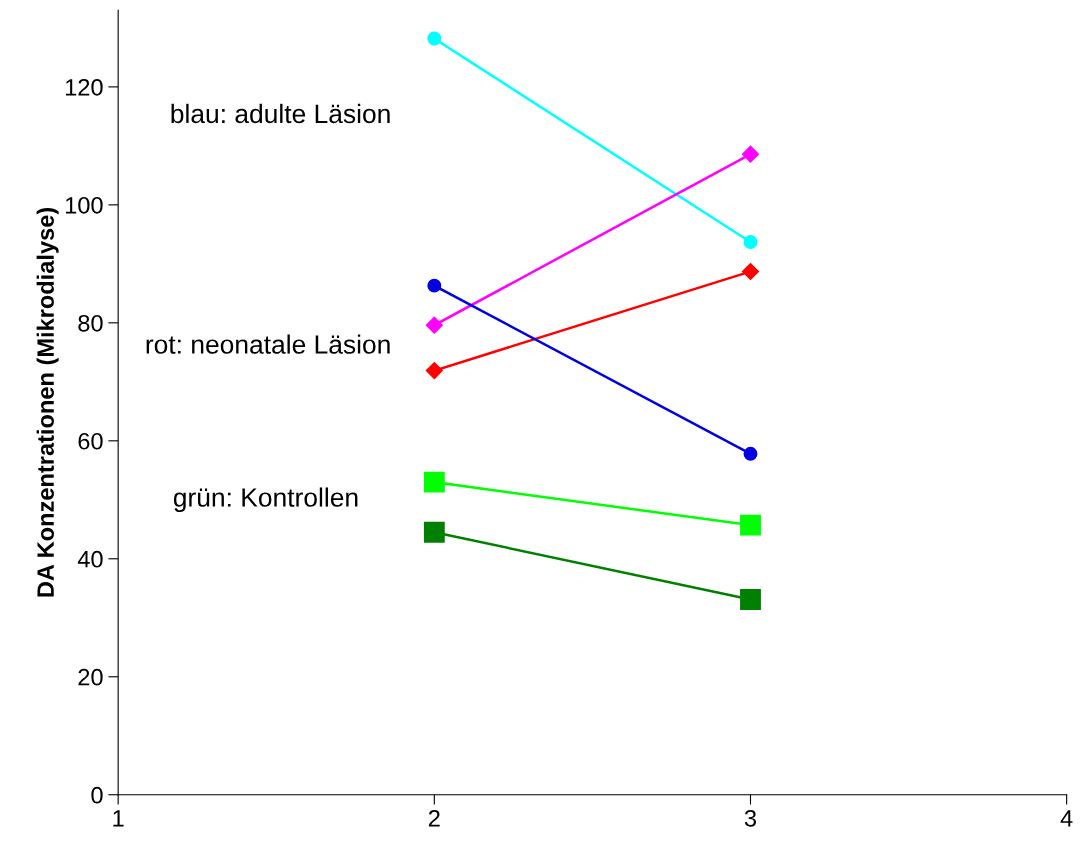 This screenshot has height=850, width=1084. What do you see at coordinates (90, 441) in the screenshot?
I see `y-tick-label: 60` at bounding box center [90, 441].